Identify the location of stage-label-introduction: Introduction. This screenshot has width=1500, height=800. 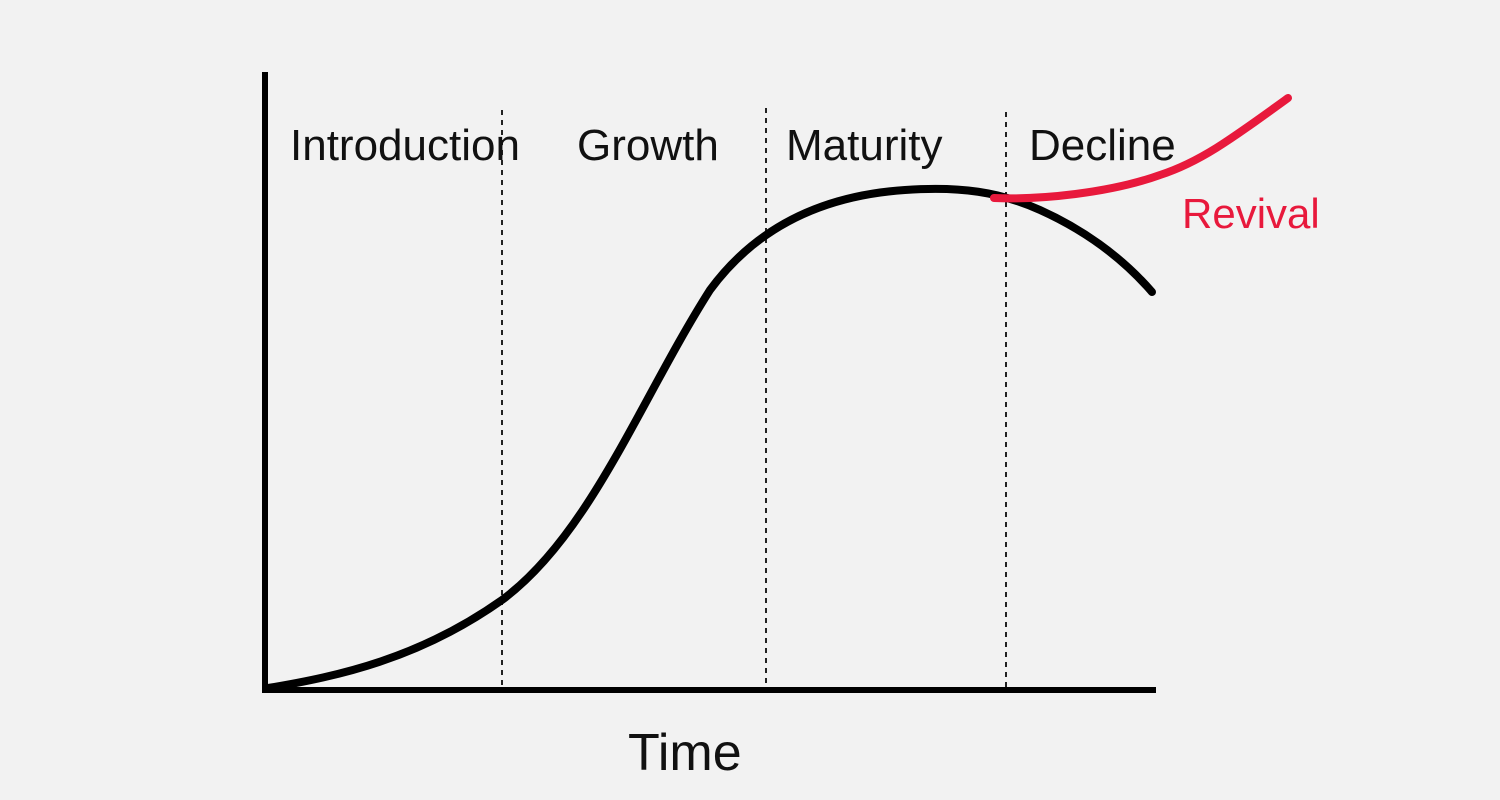
(405, 145).